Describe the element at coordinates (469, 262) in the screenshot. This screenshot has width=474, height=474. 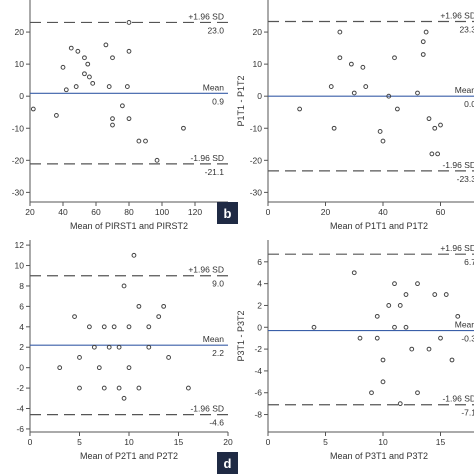
I see `upper-limit-value: 6.7` at that location.